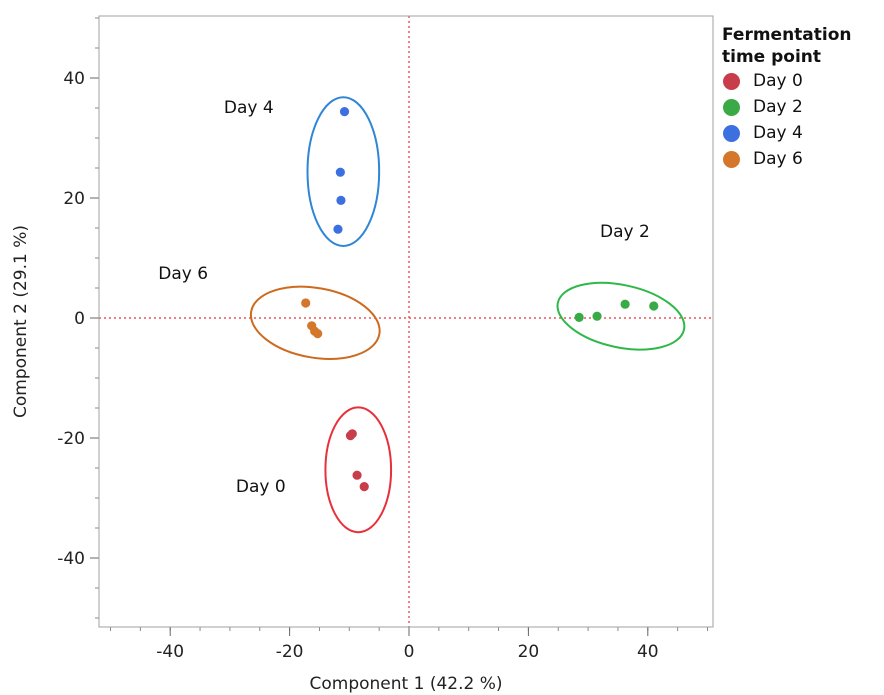 This screenshot has width=884, height=695. I want to click on legend-item-day-0: Day 0, so click(802, 81).